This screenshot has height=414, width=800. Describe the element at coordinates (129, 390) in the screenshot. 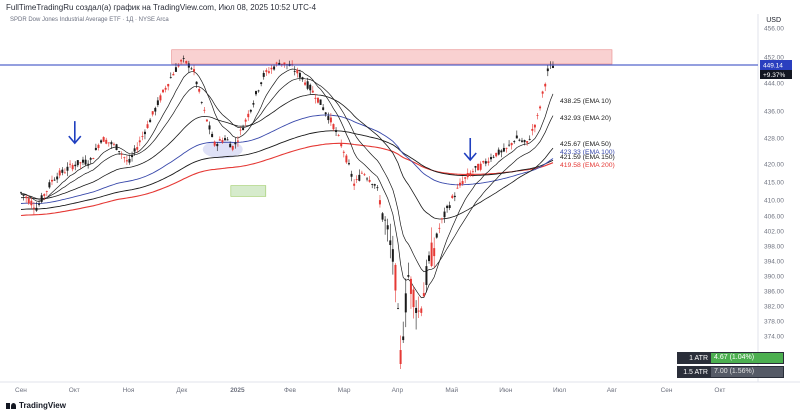

I see `x-tick-label: Ноя` at that location.